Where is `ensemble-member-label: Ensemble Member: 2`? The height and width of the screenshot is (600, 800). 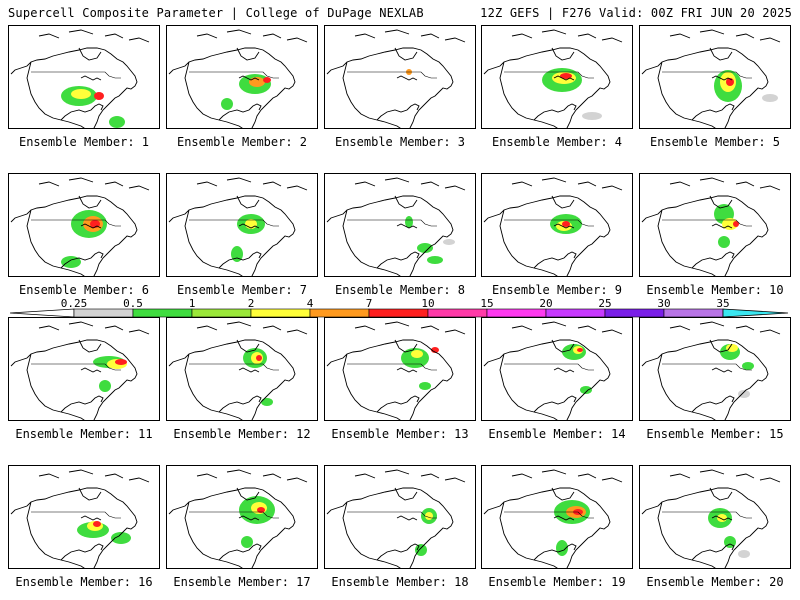 ensemble-member-label: Ensemble Member: 2 is located at coordinates (242, 142).